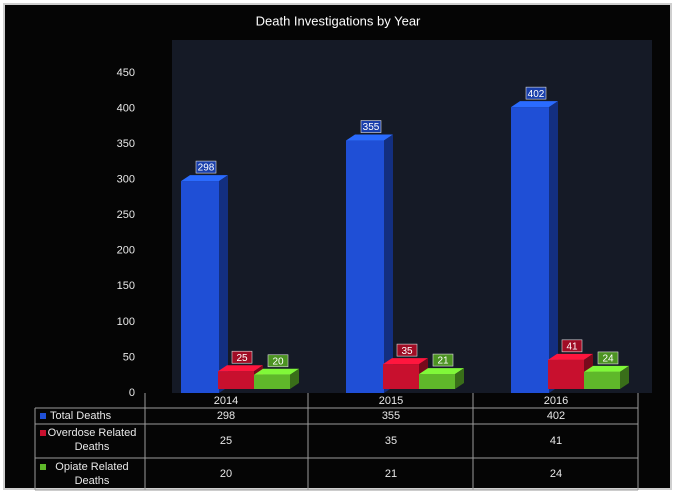 This screenshot has width=675, height=493. Describe the element at coordinates (226, 474) in the screenshot. I see `table-value: 20` at that location.